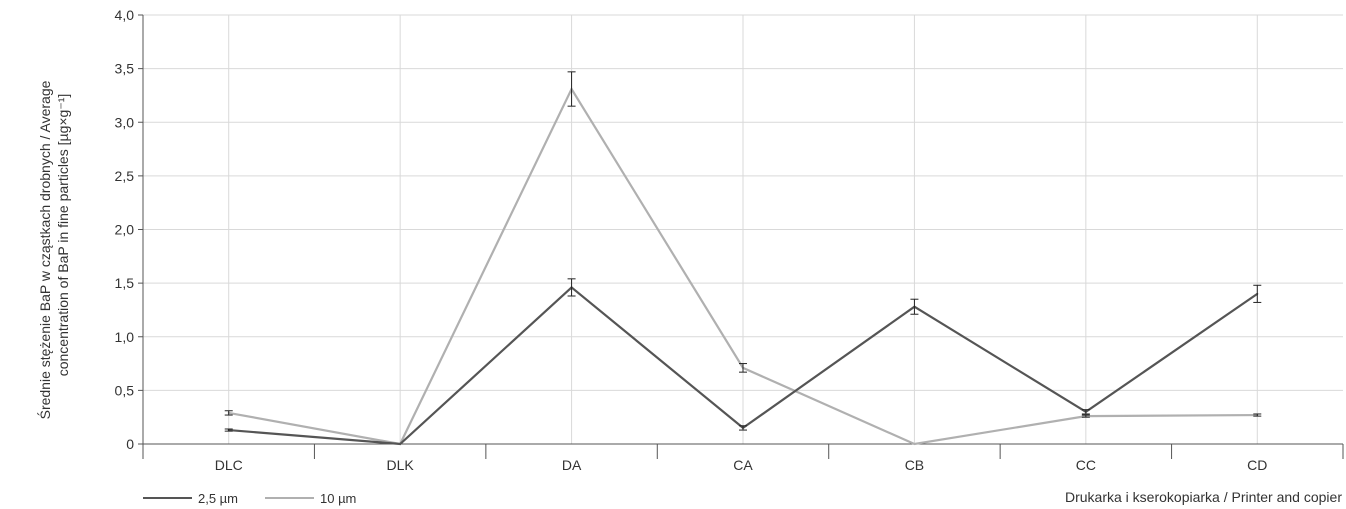 This screenshot has height=509, width=1346. I want to click on x-tick-label: DLC, so click(229, 465).